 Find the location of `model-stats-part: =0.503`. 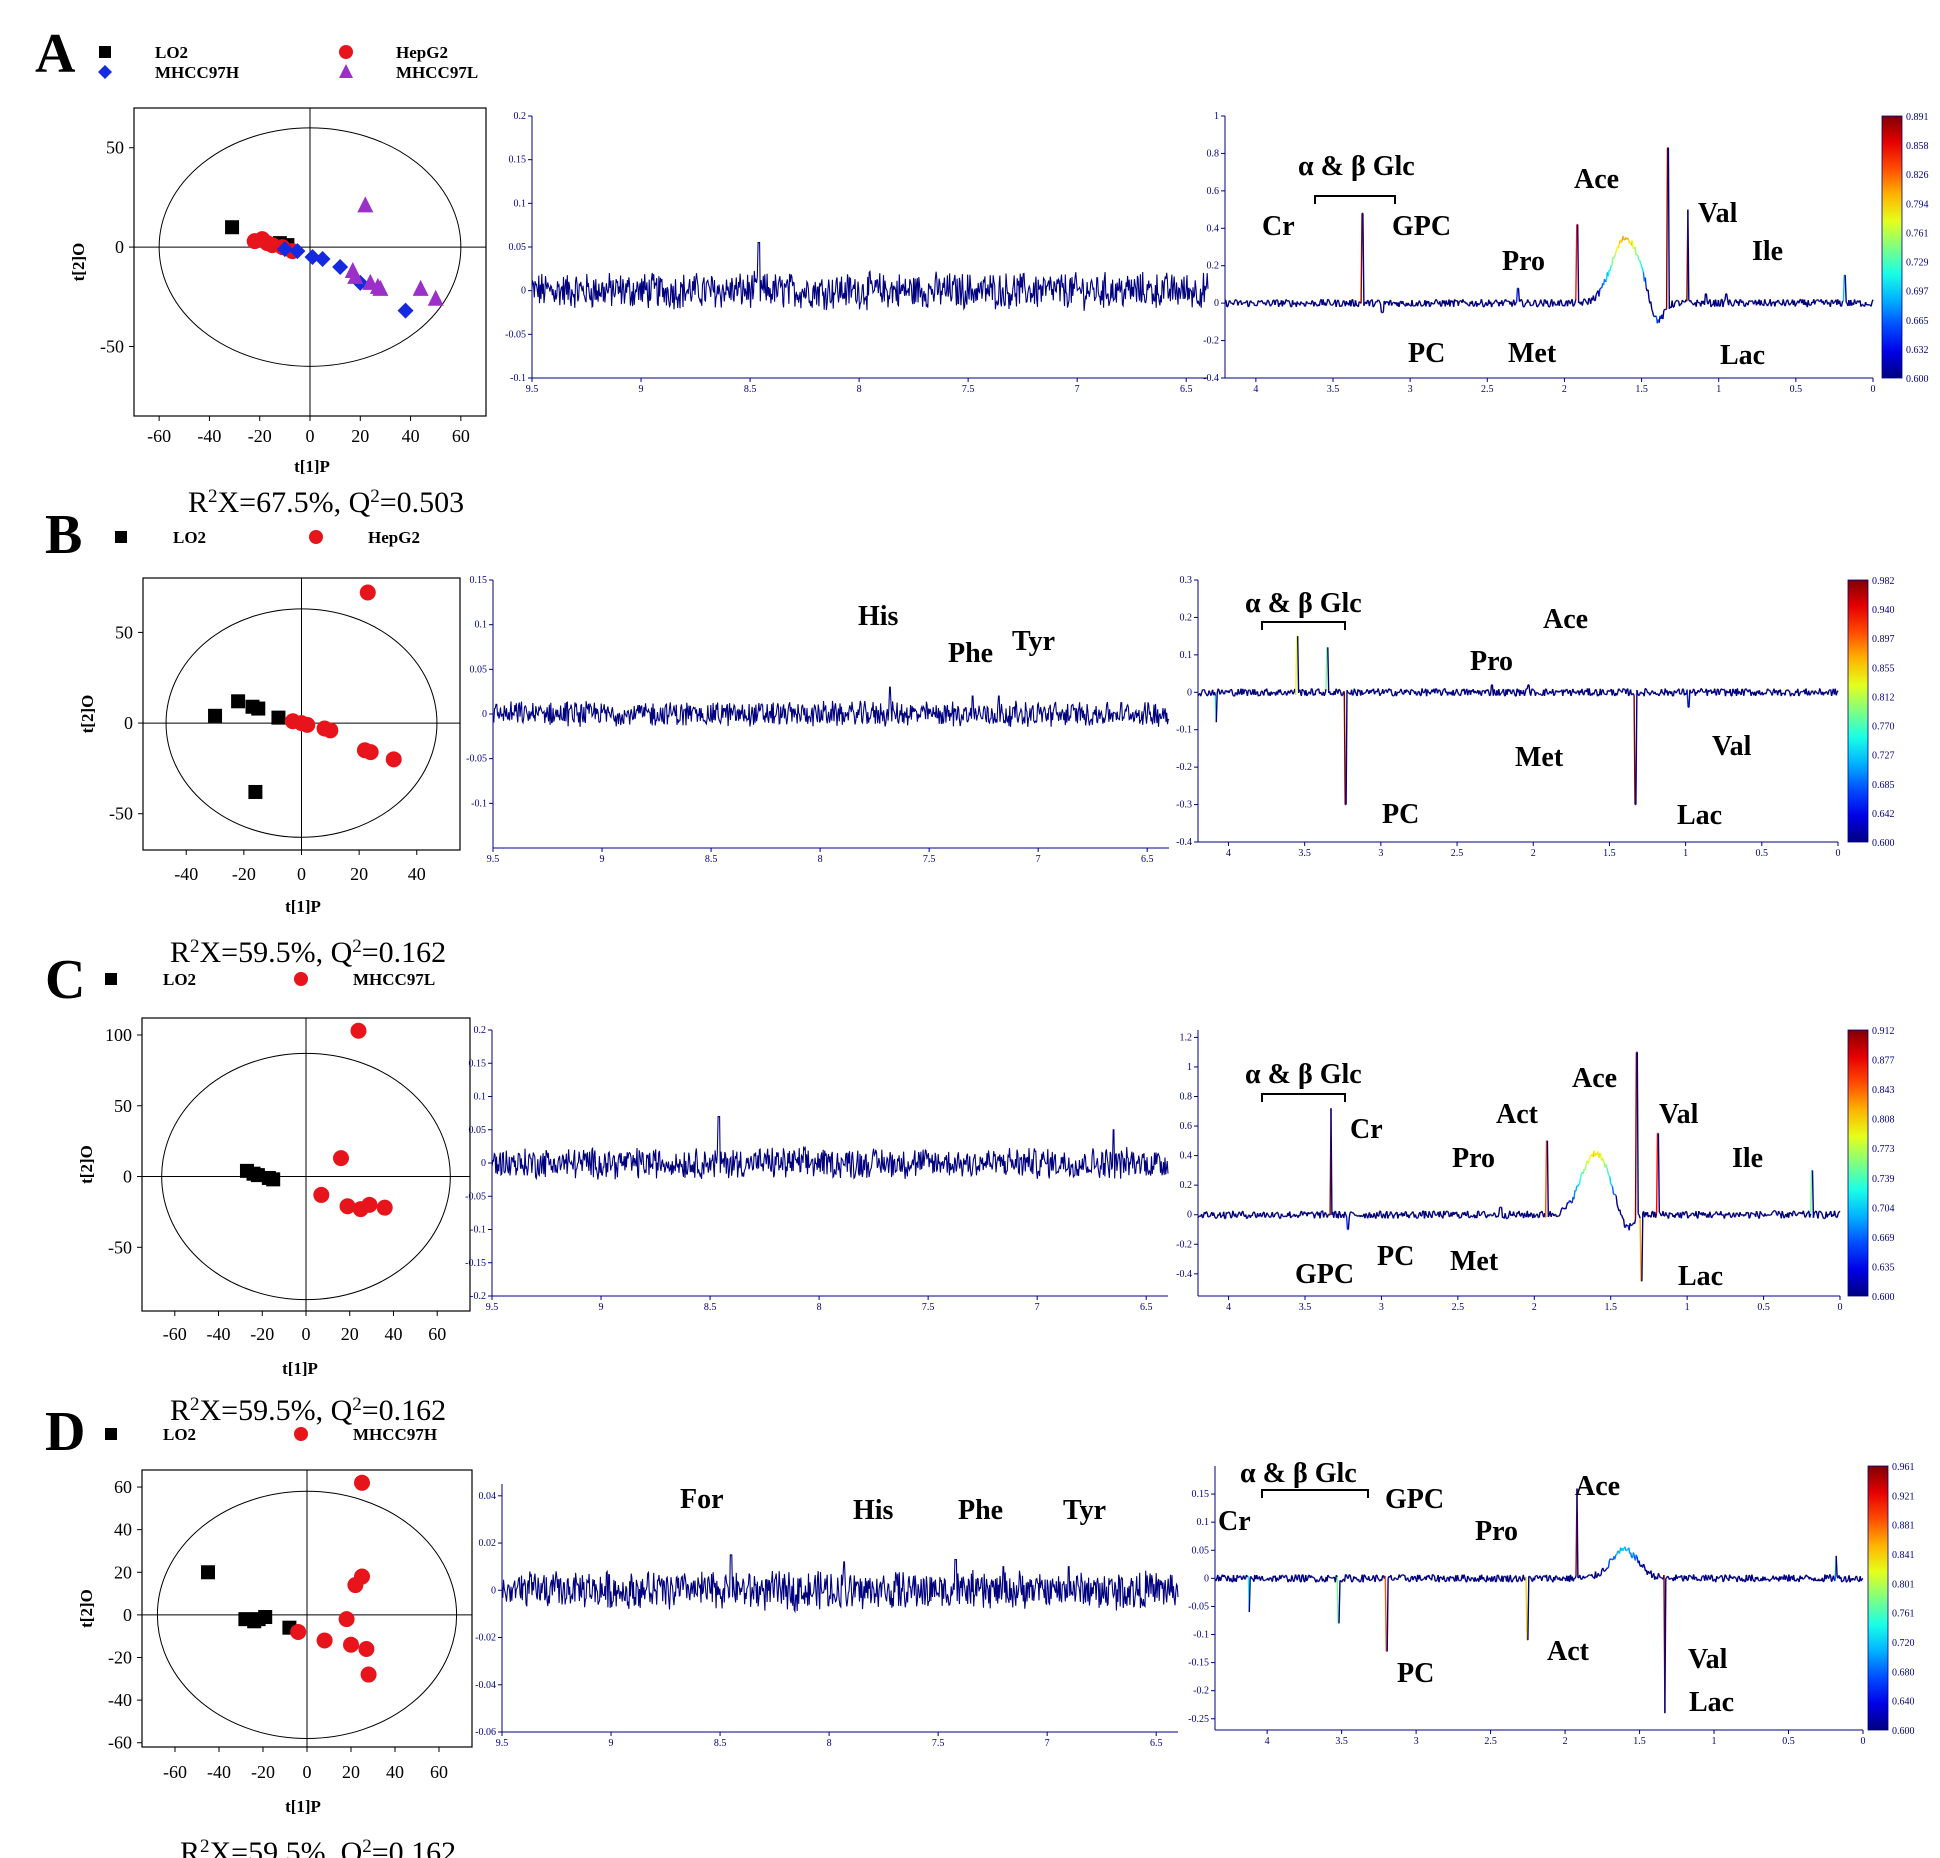

model-stats-part: =0.503 is located at coordinates (422, 502).